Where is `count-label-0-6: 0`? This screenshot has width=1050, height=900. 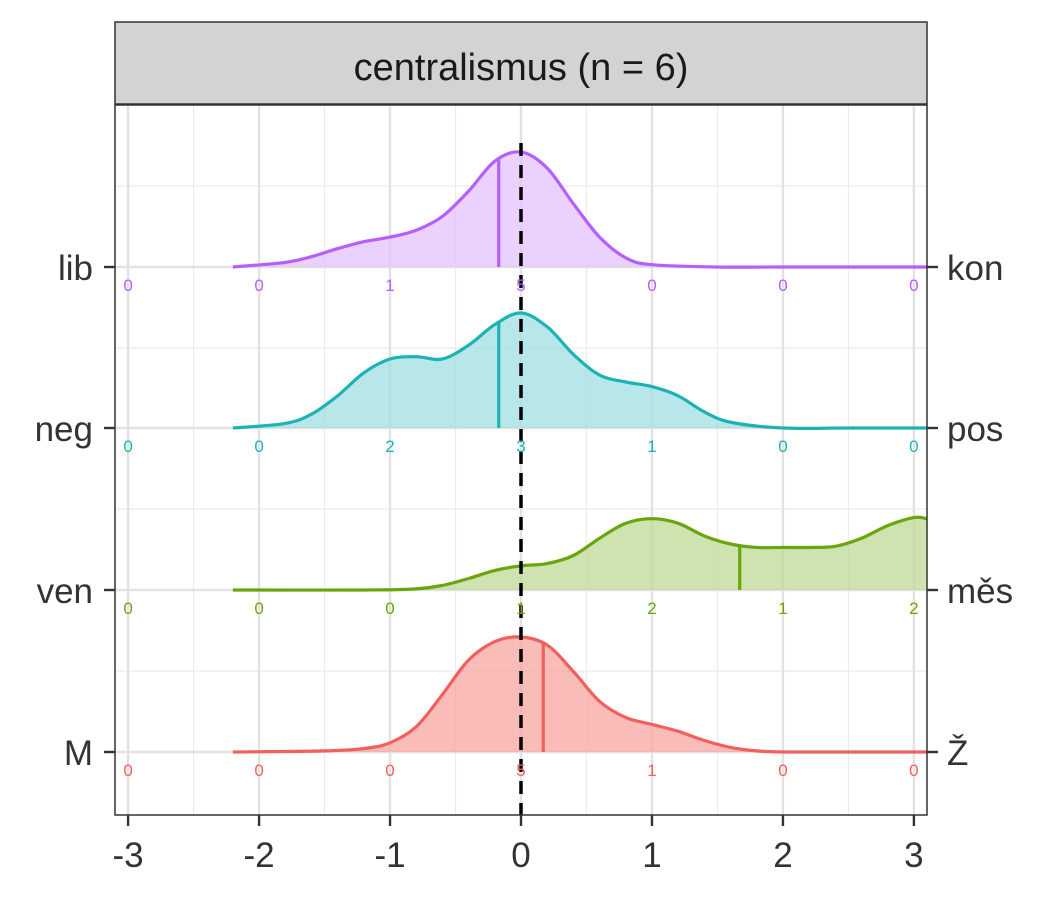
count-label-0-6: 0 is located at coordinates (913, 770).